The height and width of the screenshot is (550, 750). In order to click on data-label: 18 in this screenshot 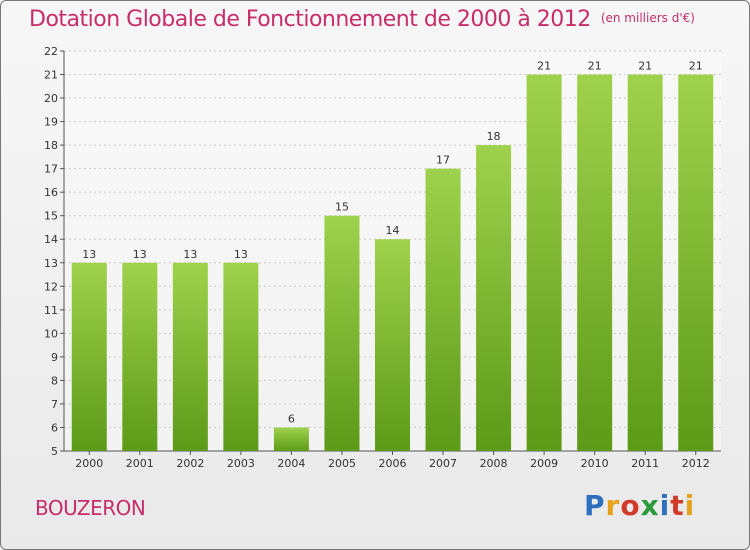, I will do `click(494, 136)`.